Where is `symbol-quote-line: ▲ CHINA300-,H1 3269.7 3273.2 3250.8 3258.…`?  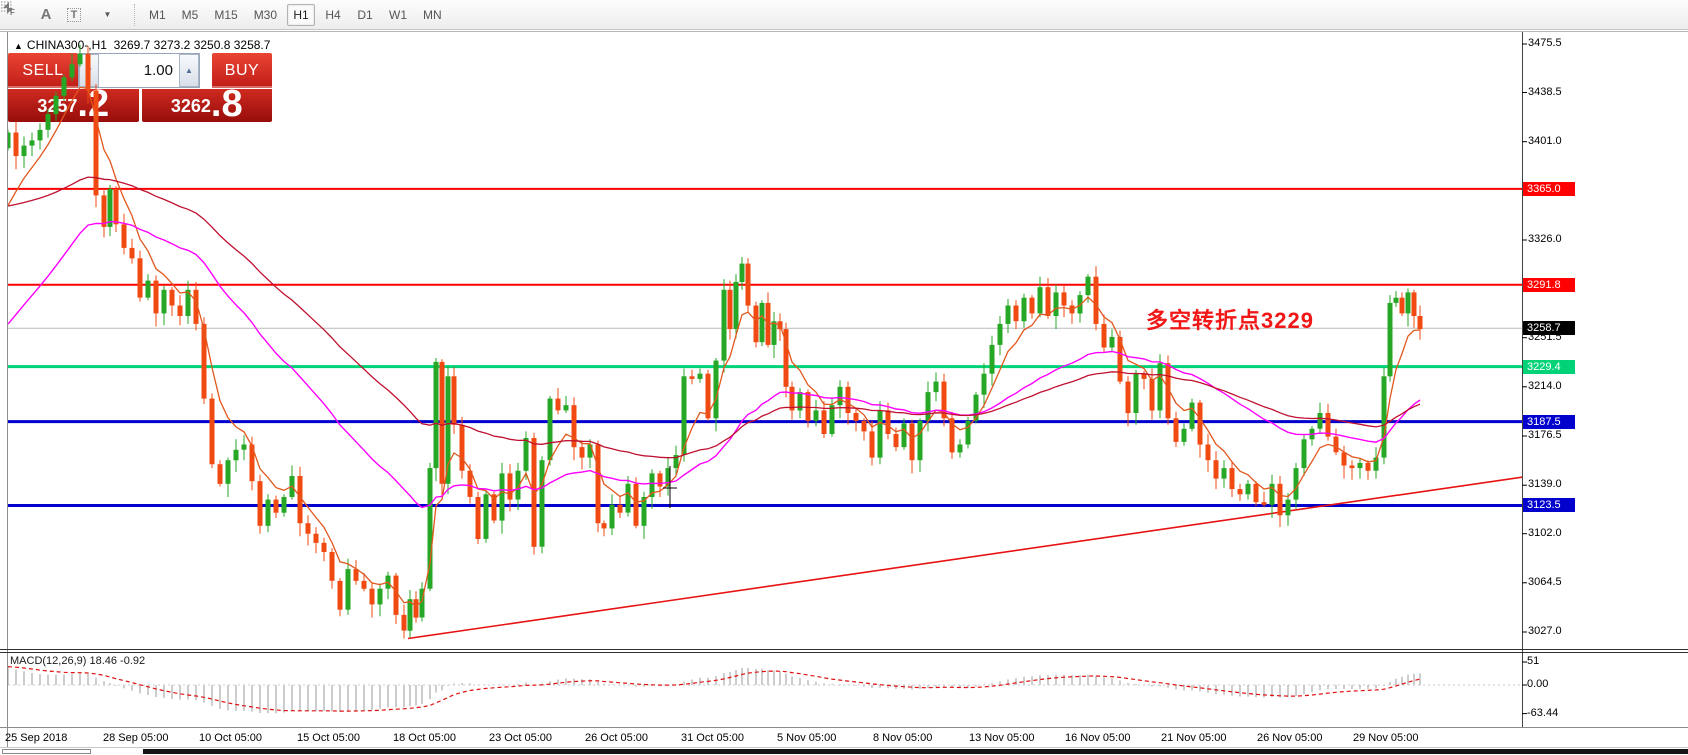
symbol-quote-line: ▲ CHINA300-,H1 3269.7 3273.2 3250.8 3258.… is located at coordinates (142, 45).